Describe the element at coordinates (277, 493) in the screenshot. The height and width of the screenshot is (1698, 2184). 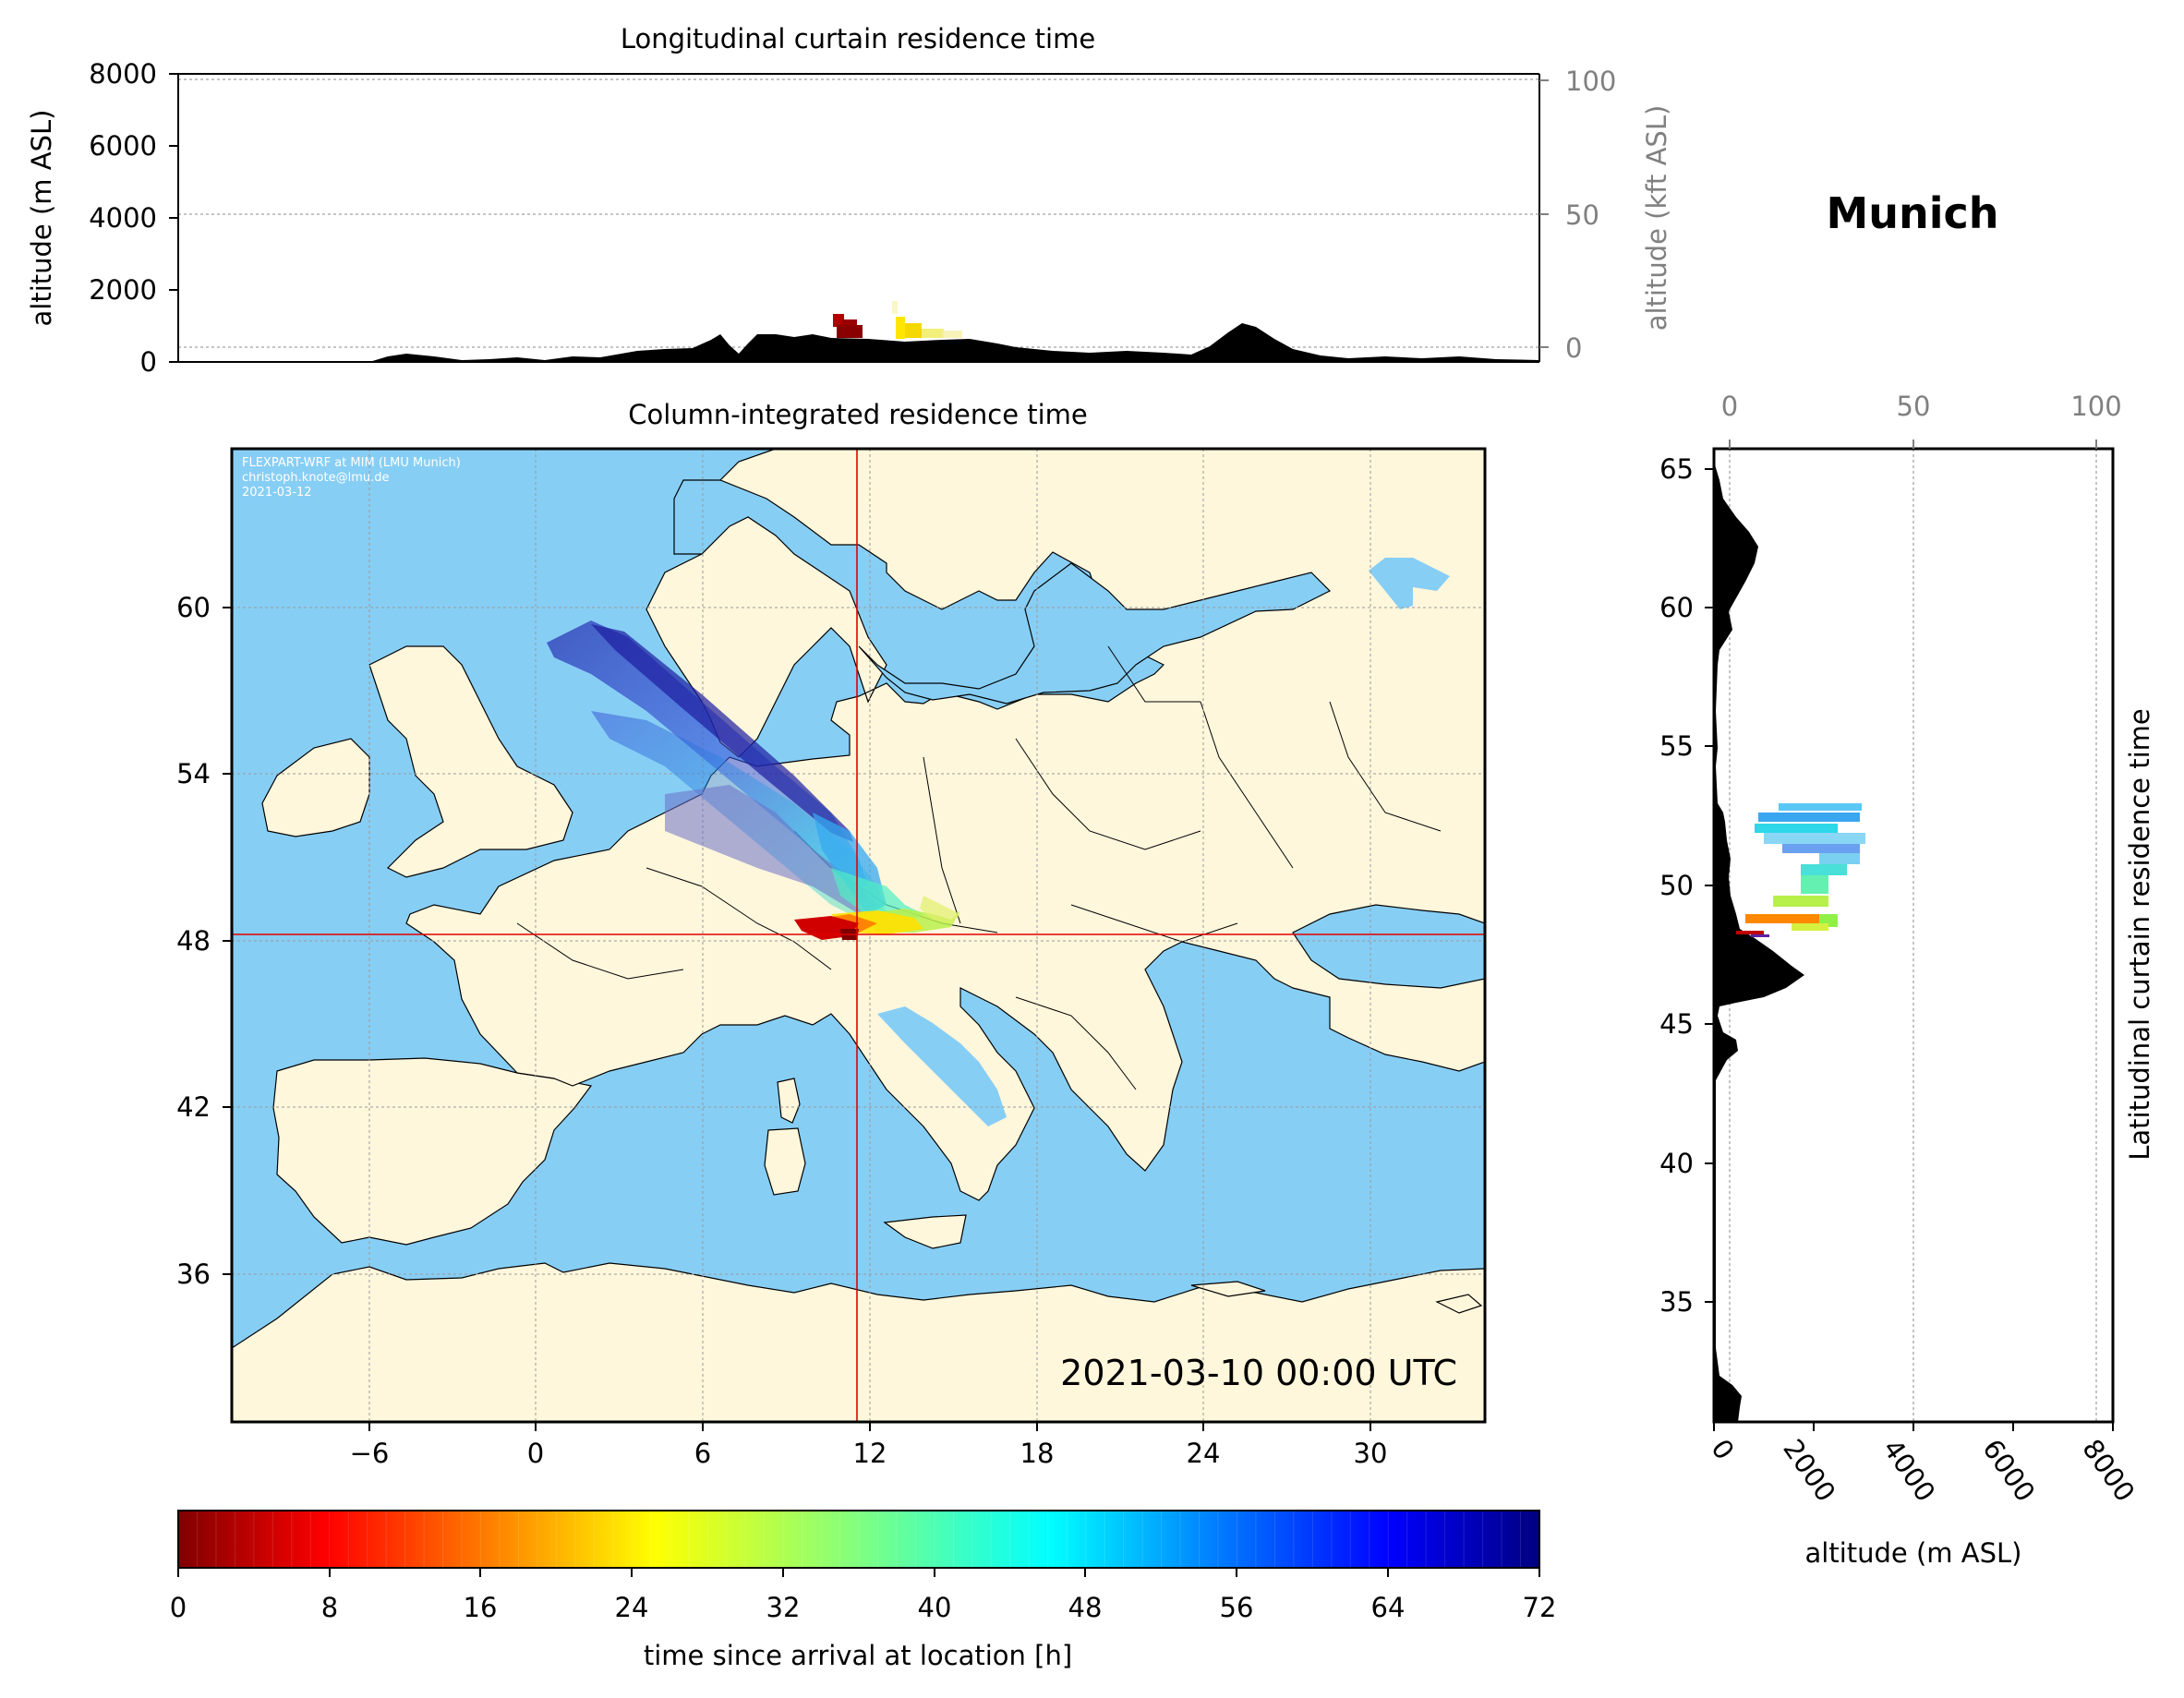
I see `credit-line: 2021-03-12` at that location.